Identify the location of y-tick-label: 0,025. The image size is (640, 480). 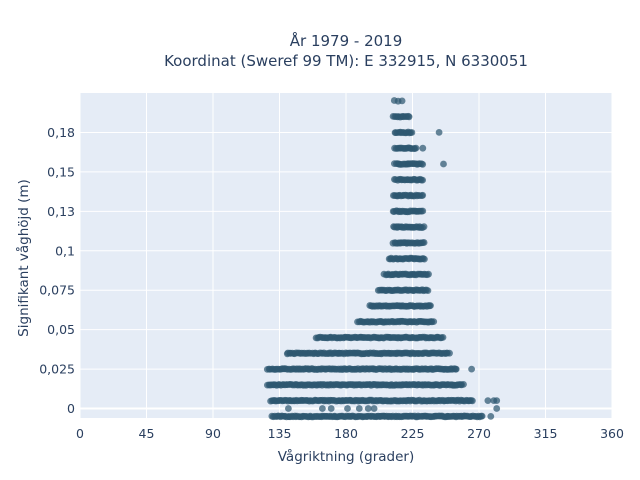
(57, 369).